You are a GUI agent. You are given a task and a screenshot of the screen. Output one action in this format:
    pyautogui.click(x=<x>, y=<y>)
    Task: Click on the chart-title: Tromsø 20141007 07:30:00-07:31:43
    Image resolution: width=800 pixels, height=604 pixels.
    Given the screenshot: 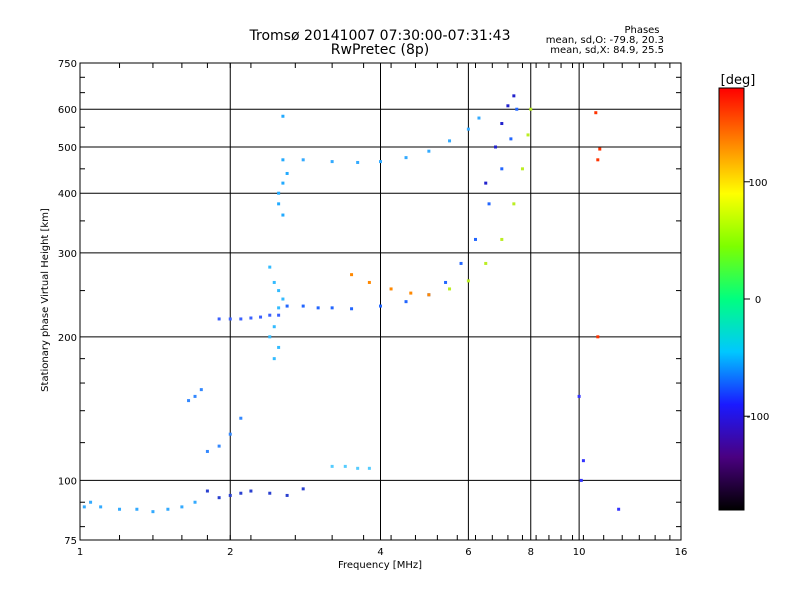 What is the action you would take?
    pyautogui.click(x=380, y=36)
    